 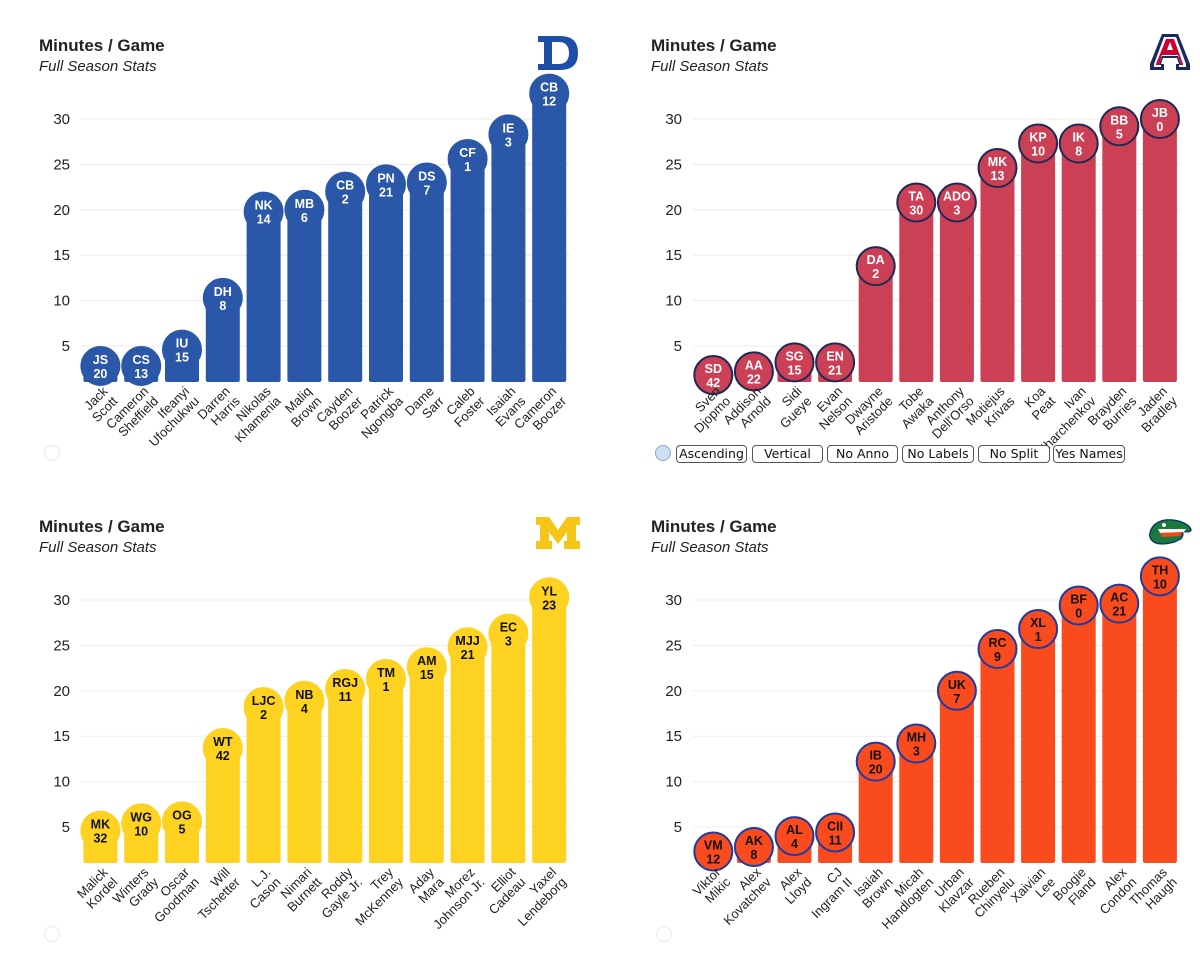 I want to click on bar-ta, so click(x=916, y=292).